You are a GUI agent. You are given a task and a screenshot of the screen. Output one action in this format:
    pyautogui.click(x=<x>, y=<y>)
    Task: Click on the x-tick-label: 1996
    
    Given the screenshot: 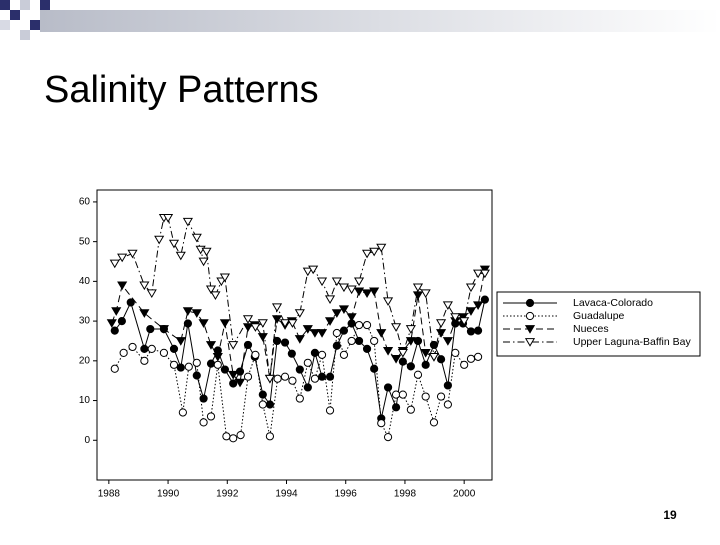 What is the action you would take?
    pyautogui.click(x=346, y=494)
    